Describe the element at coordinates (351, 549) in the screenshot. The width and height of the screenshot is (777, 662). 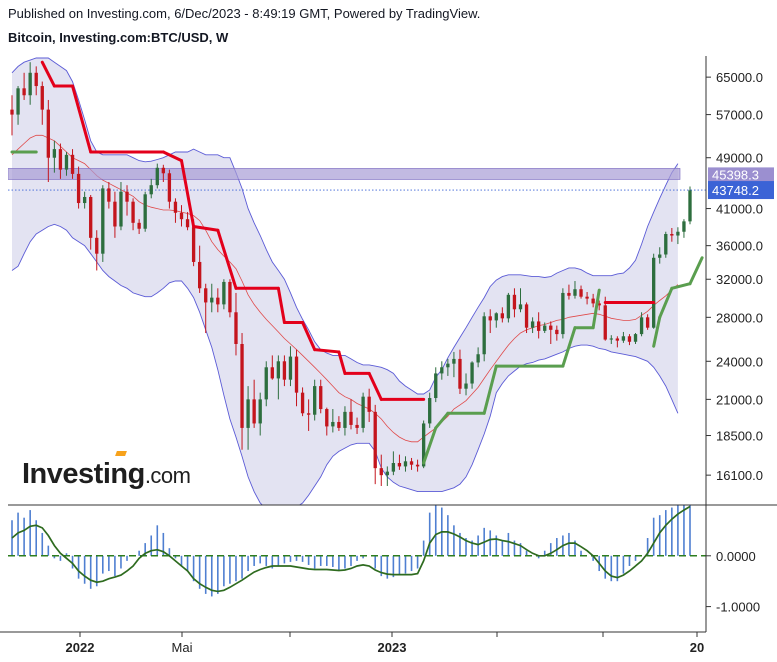
I see `macd-signal-line` at that location.